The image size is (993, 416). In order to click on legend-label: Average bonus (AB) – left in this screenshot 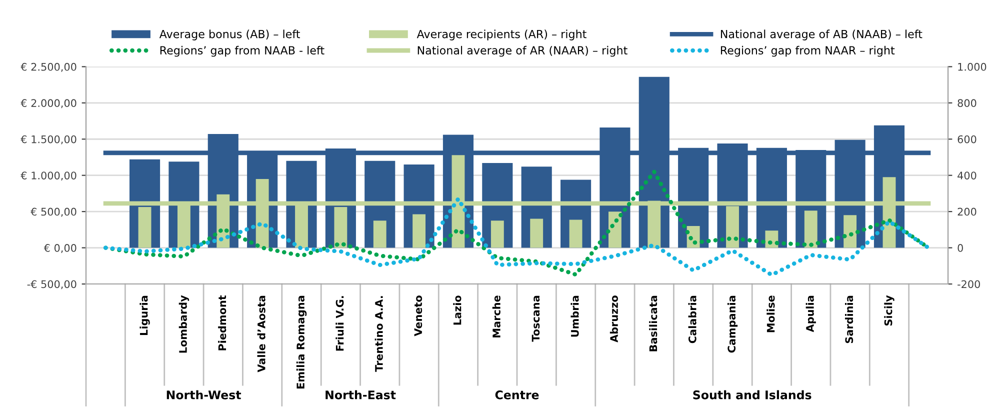, I will do `click(229, 35)`.